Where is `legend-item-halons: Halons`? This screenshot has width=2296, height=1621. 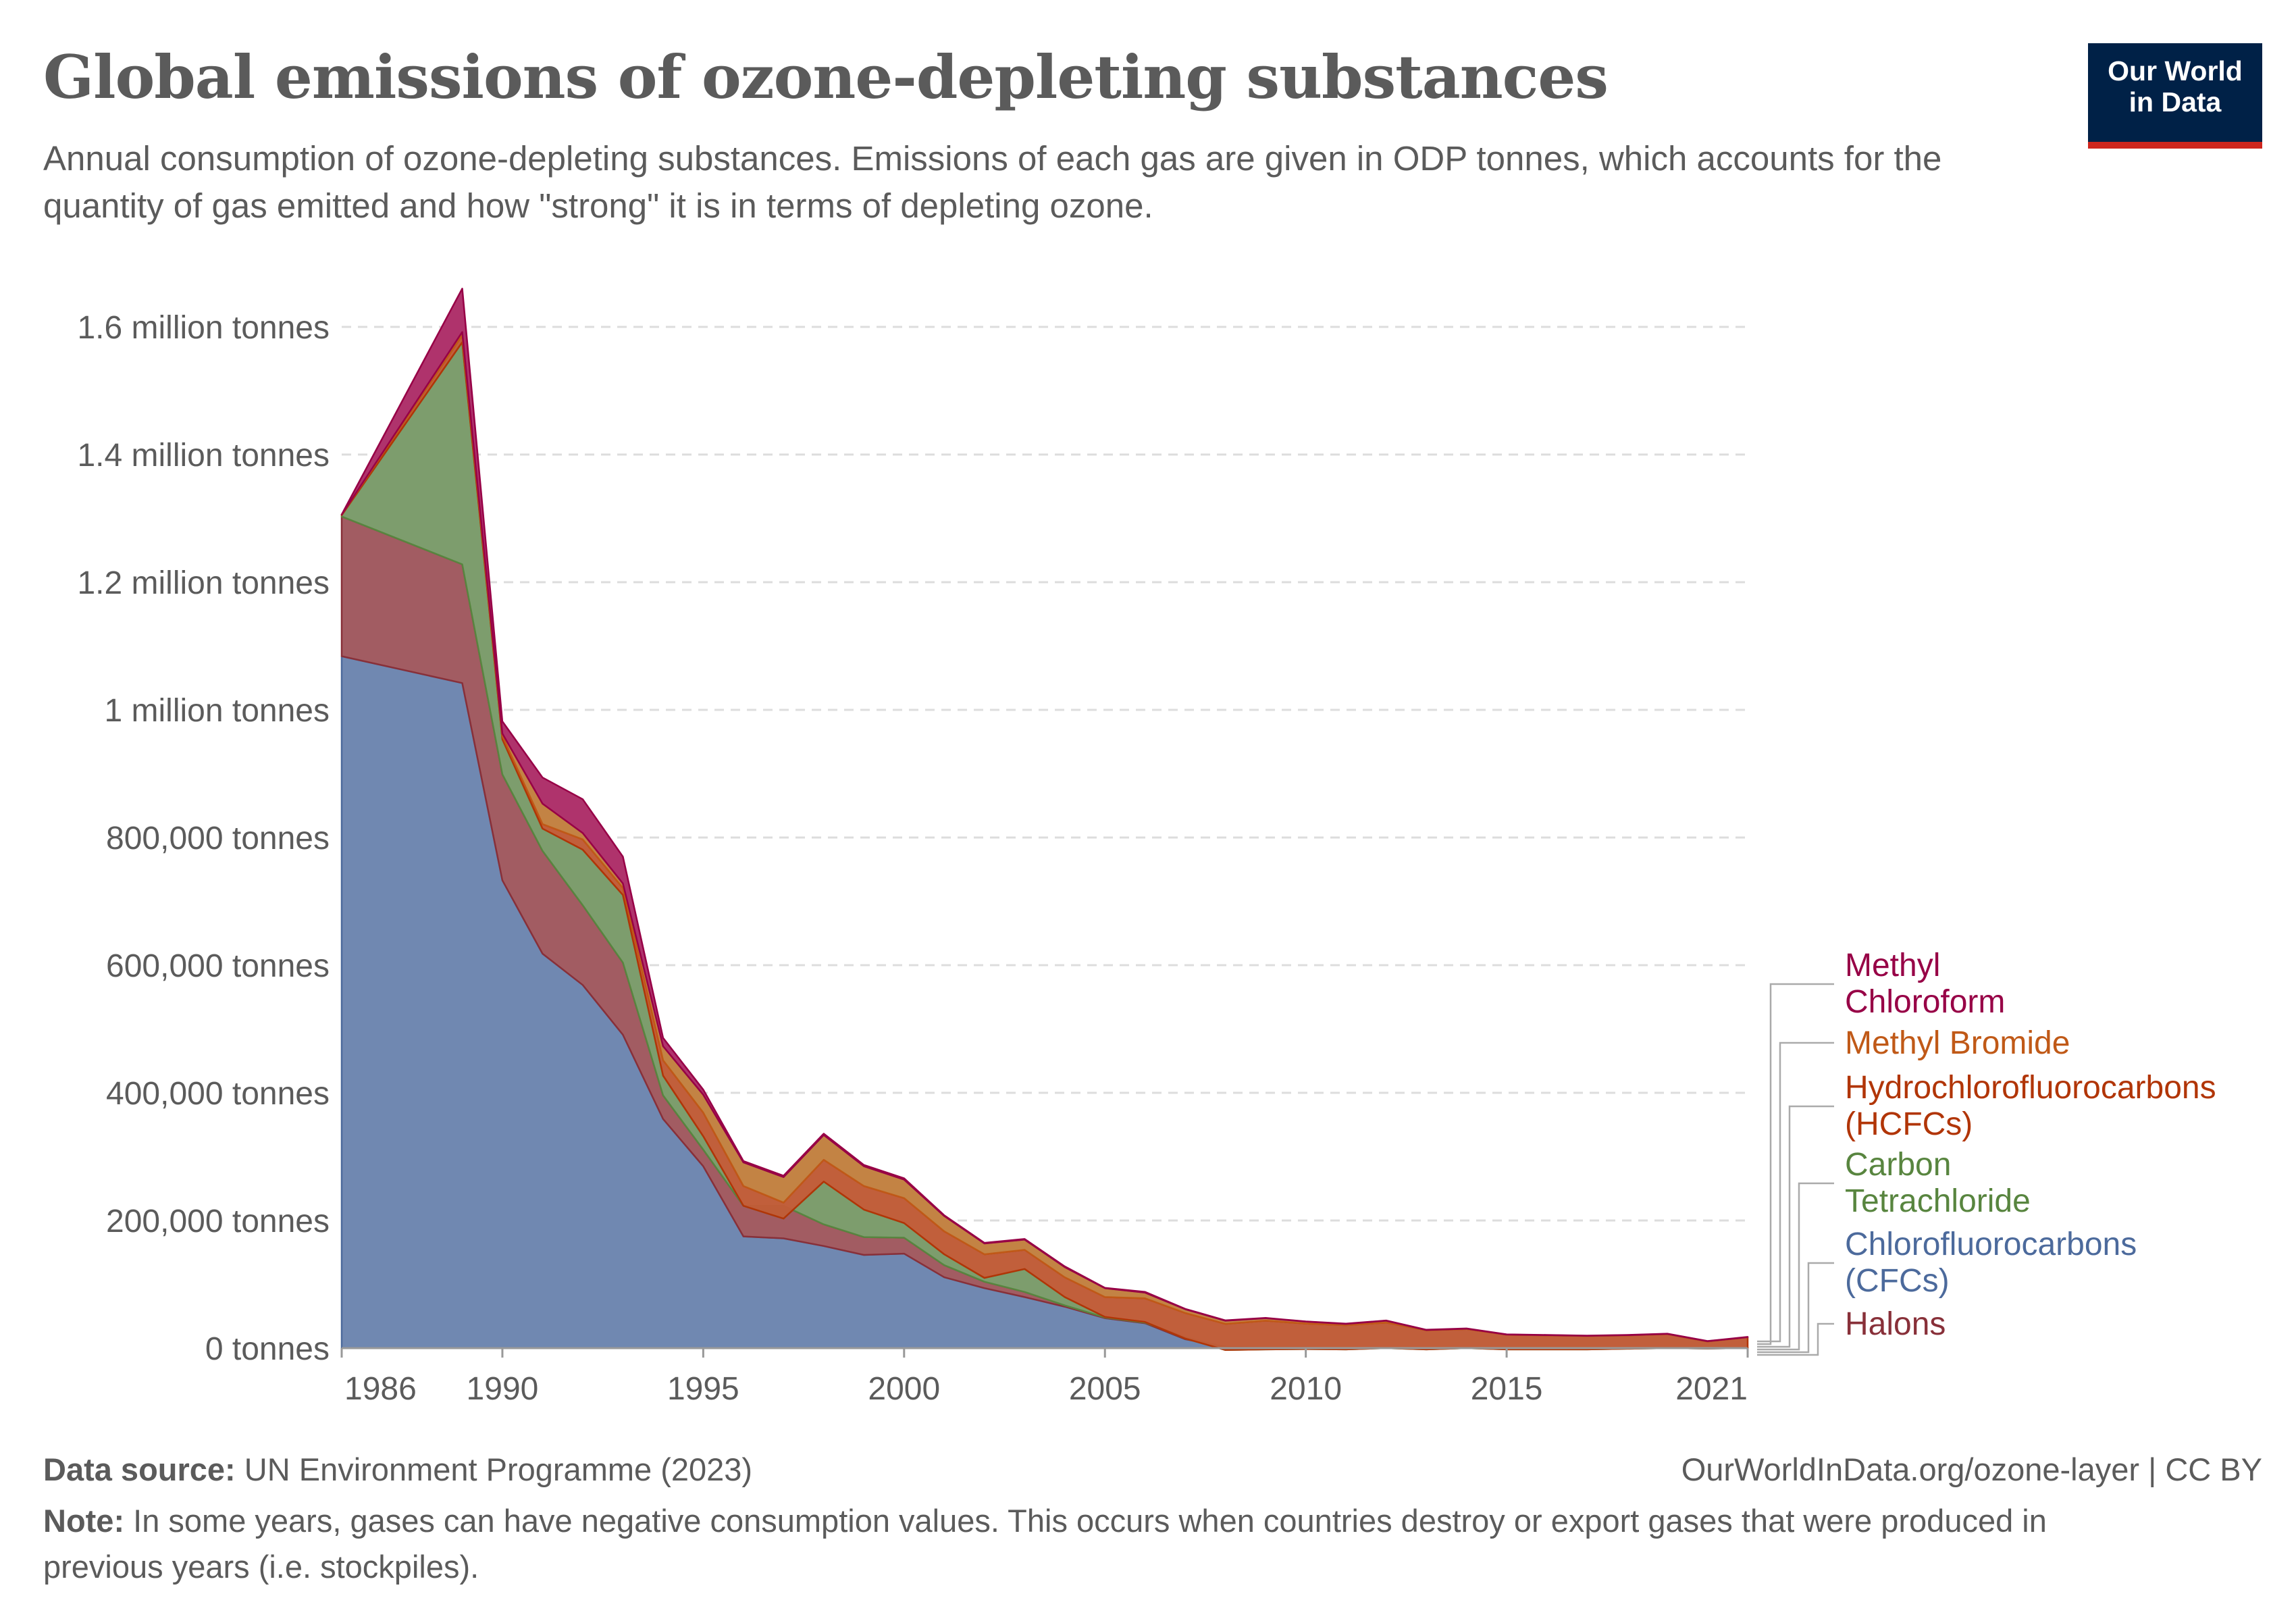 legend-item-halons: Halons is located at coordinates (1852, 1331).